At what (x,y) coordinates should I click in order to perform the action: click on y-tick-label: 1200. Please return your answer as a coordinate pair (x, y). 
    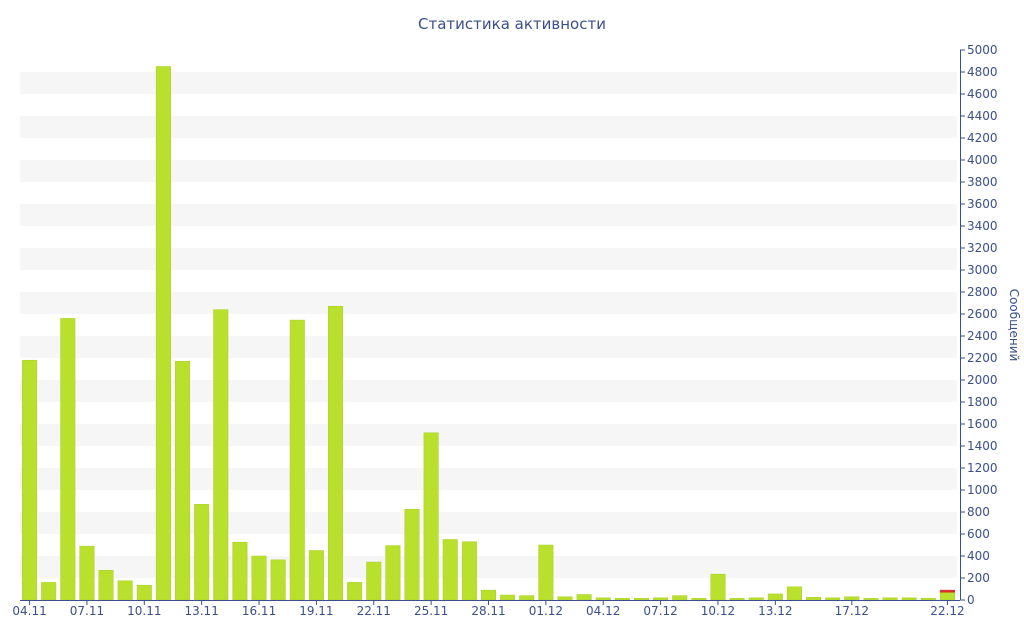
    Looking at the image, I should click on (982, 468).